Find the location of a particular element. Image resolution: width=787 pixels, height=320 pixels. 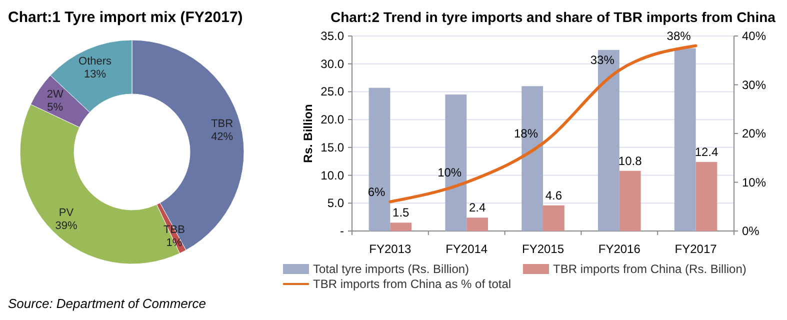

x-tick-label: FY2013 is located at coordinates (390, 249).